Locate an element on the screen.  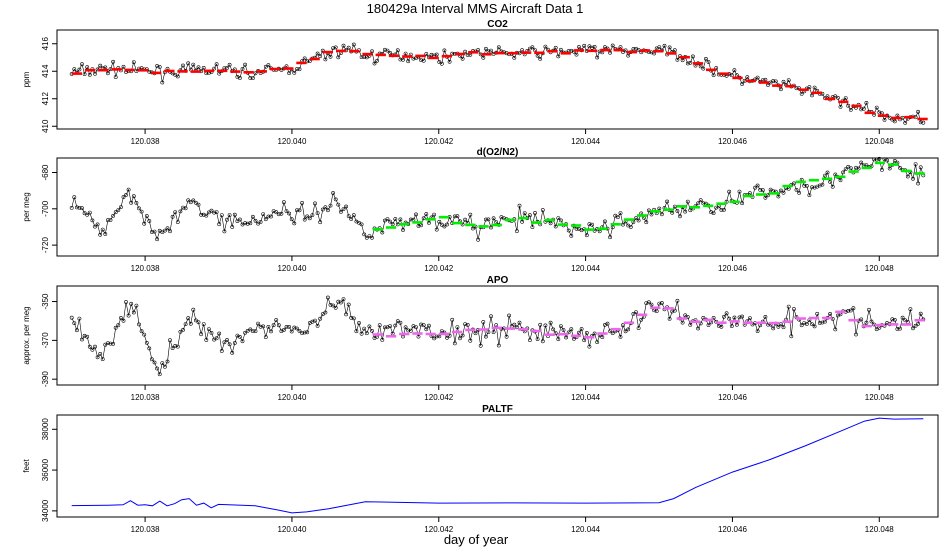
x-tick-label: 120.046 is located at coordinates (732, 397).